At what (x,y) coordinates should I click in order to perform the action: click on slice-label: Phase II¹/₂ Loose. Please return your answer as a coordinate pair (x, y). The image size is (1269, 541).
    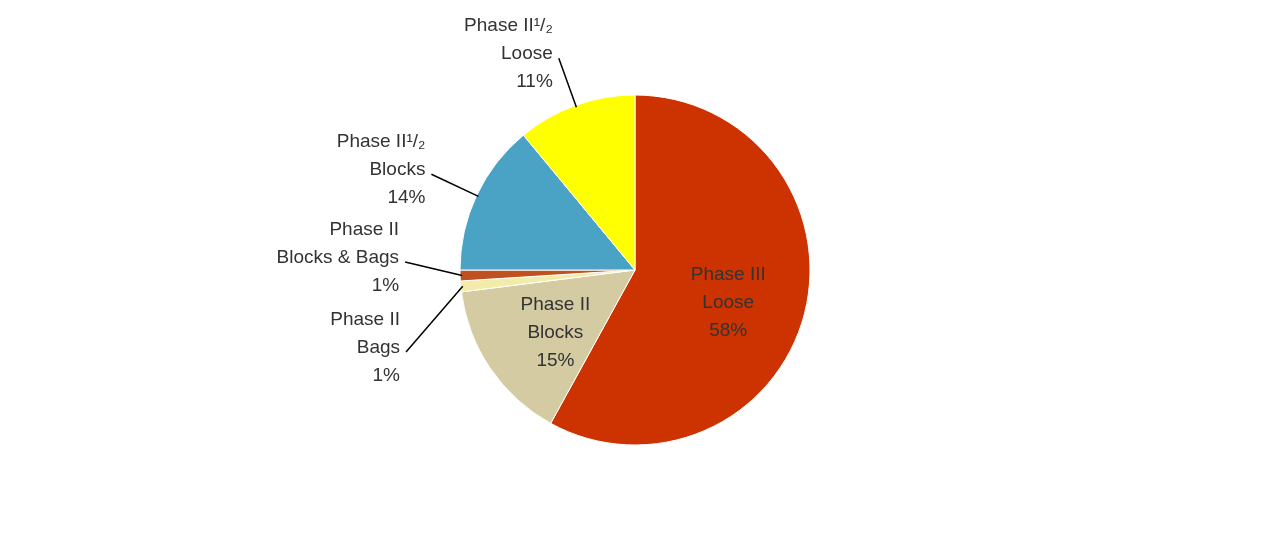
    Looking at the image, I should click on (508, 39).